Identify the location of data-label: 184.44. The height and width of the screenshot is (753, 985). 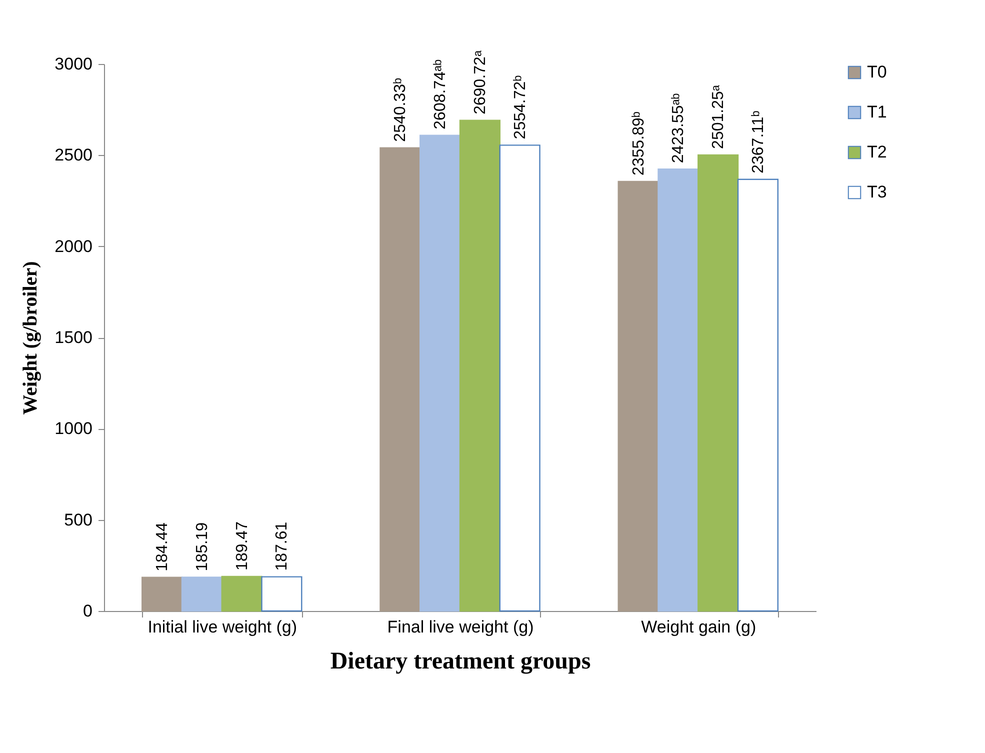
(163, 547).